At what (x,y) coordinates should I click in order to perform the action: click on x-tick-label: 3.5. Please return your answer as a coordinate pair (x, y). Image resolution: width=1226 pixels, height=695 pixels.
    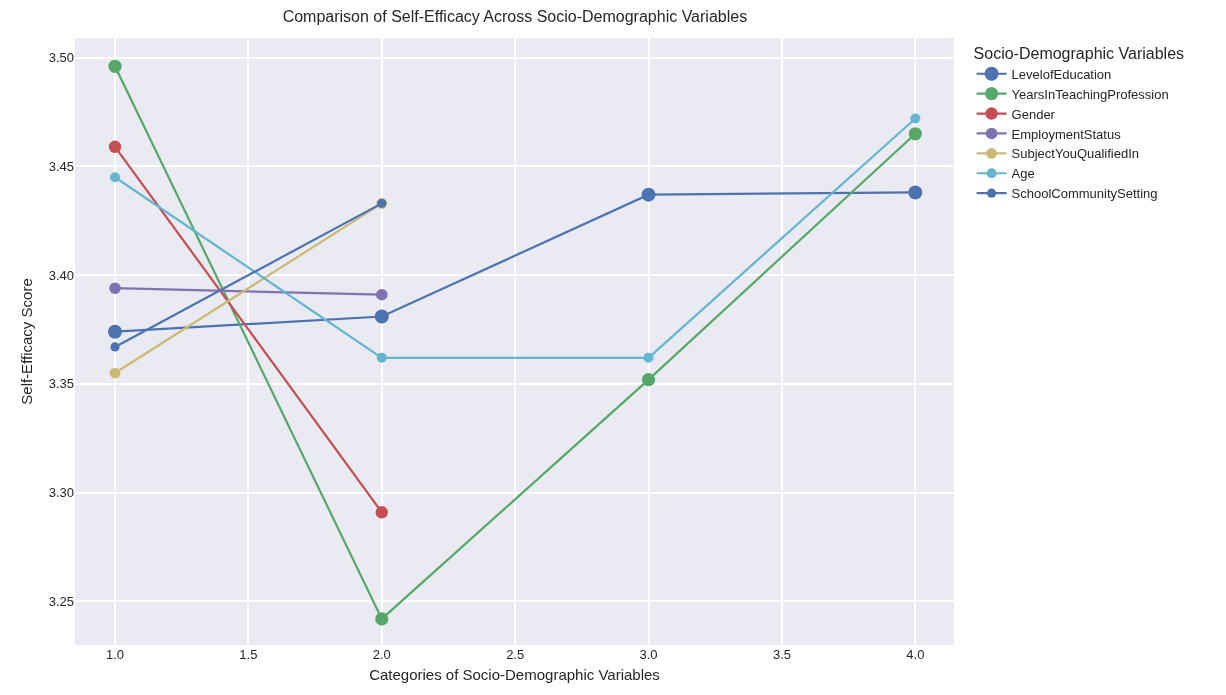
    Looking at the image, I should click on (781, 654).